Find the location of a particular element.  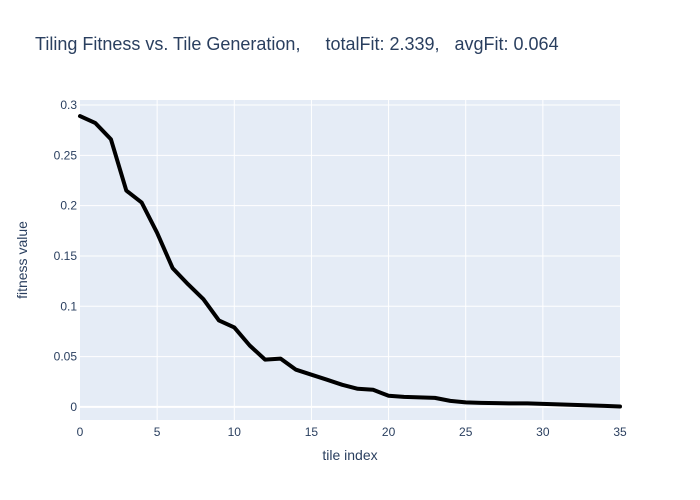

x-tick-label: 30 is located at coordinates (543, 432).